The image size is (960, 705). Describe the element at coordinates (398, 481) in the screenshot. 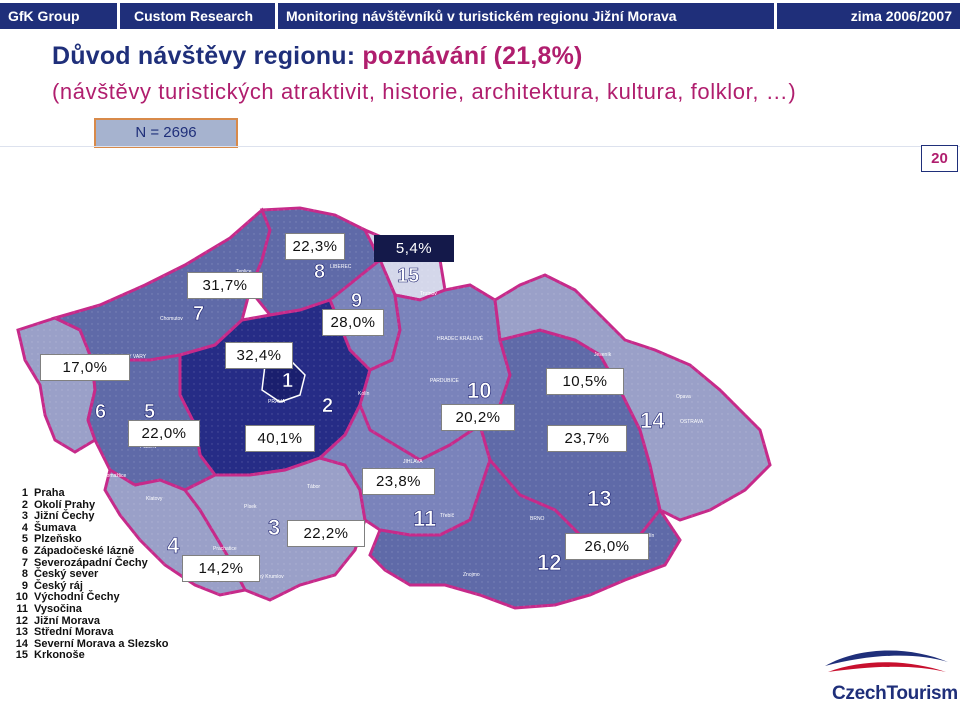

I see `value-label-region-11: 23,8%` at that location.